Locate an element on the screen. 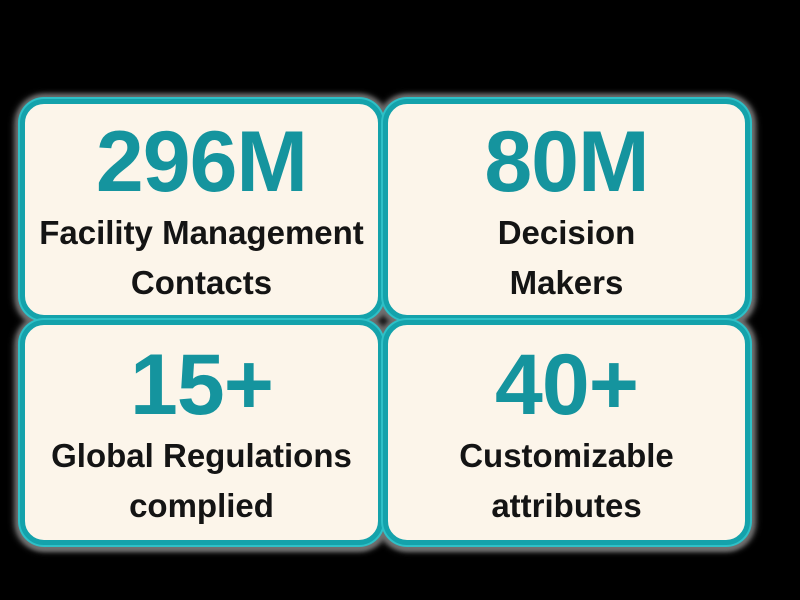  stat-label-line: complied is located at coordinates (201, 505).